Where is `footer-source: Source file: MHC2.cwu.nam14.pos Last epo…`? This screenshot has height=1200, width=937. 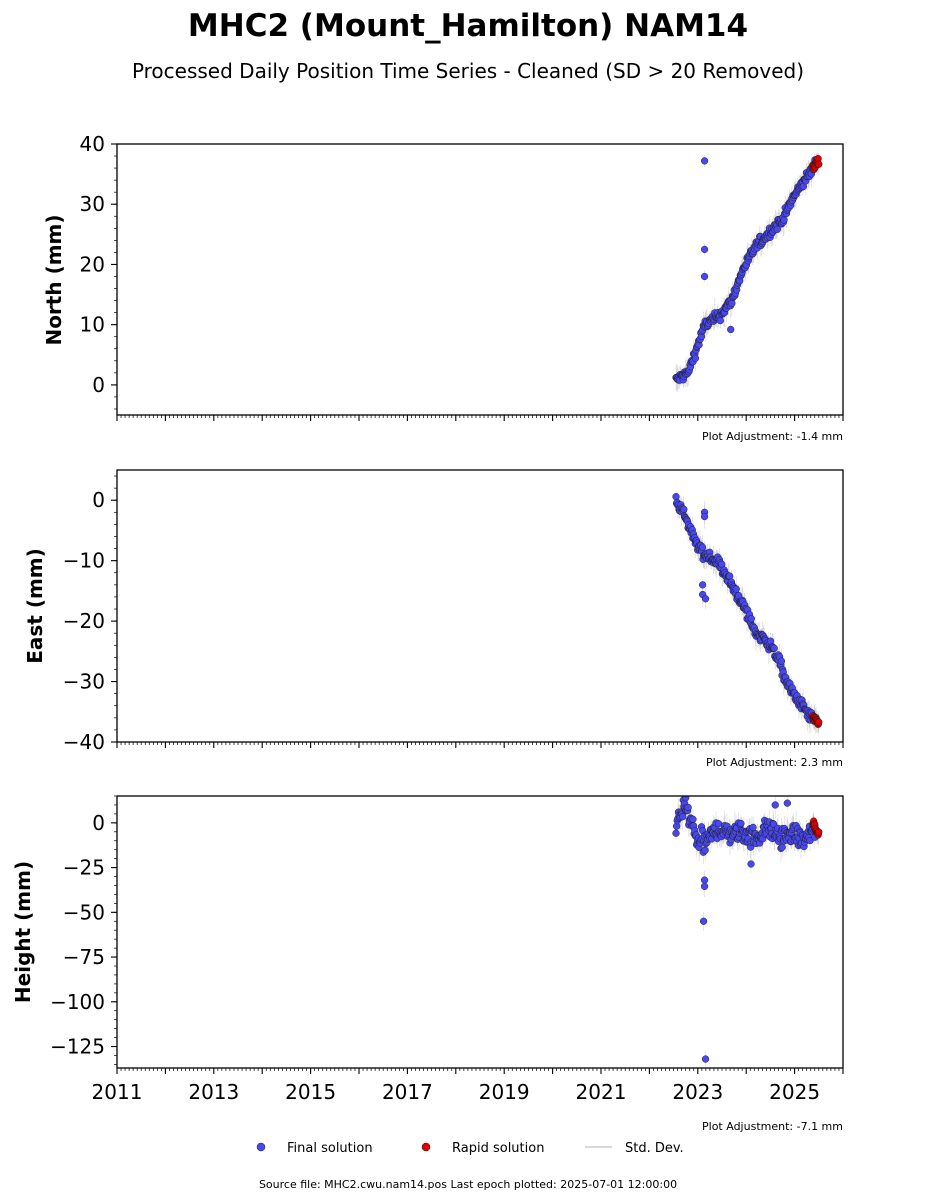 footer-source: Source file: MHC2.cwu.nam14.pos Last epo… is located at coordinates (468, 1184).